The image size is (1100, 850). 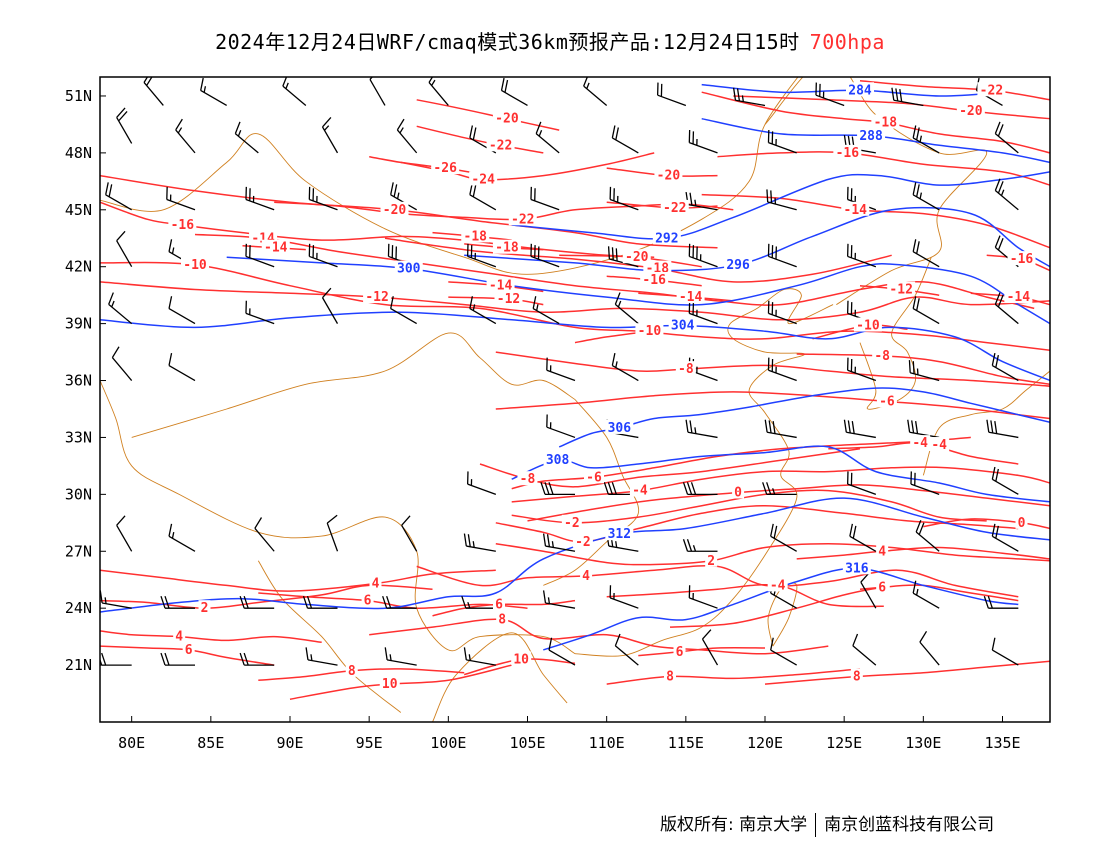 What do you see at coordinates (778, 585) in the screenshot?
I see `temperature-contour-label: -4` at bounding box center [778, 585].